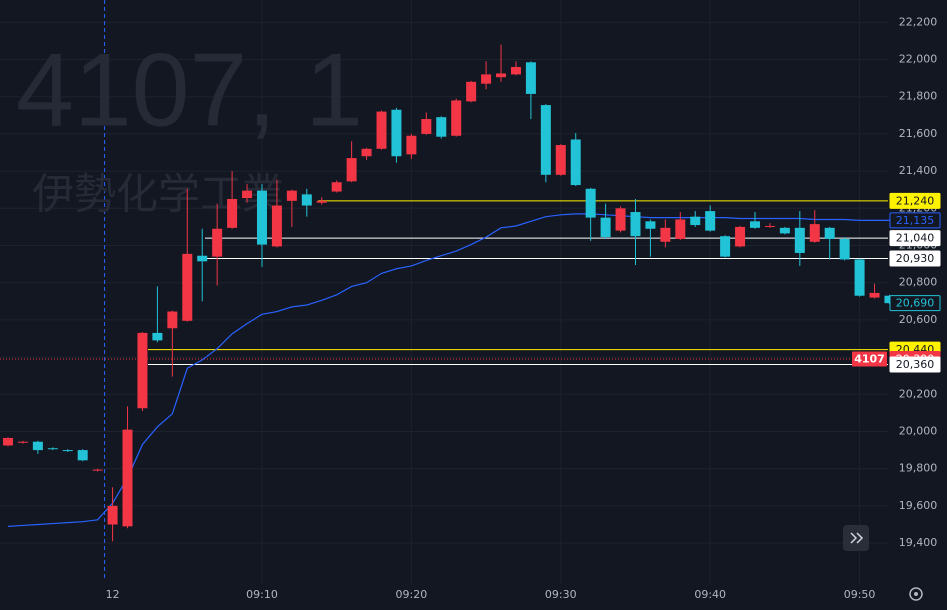 The width and height of the screenshot is (947, 610). Describe the element at coordinates (918, 282) in the screenshot. I see `y-tick-label: 20,800` at that location.